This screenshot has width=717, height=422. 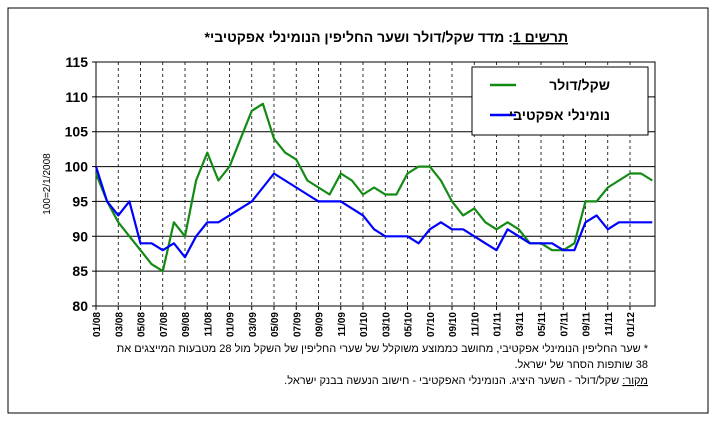 I want to click on x-tick-label: 03/09, so click(x=253, y=324).